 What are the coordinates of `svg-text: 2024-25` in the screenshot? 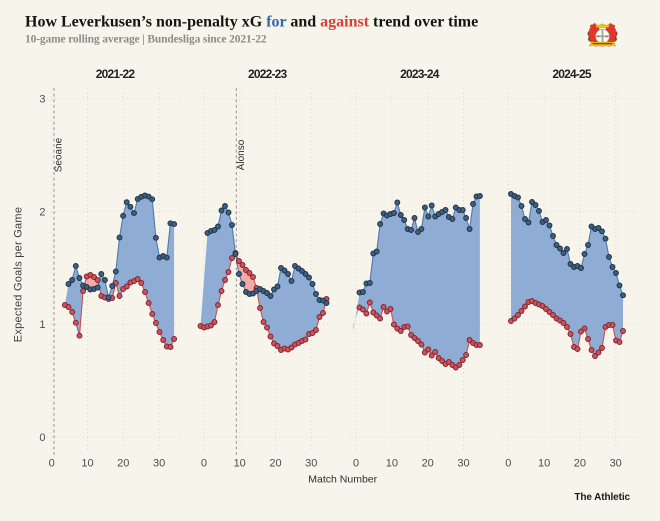 It's located at (572, 74).